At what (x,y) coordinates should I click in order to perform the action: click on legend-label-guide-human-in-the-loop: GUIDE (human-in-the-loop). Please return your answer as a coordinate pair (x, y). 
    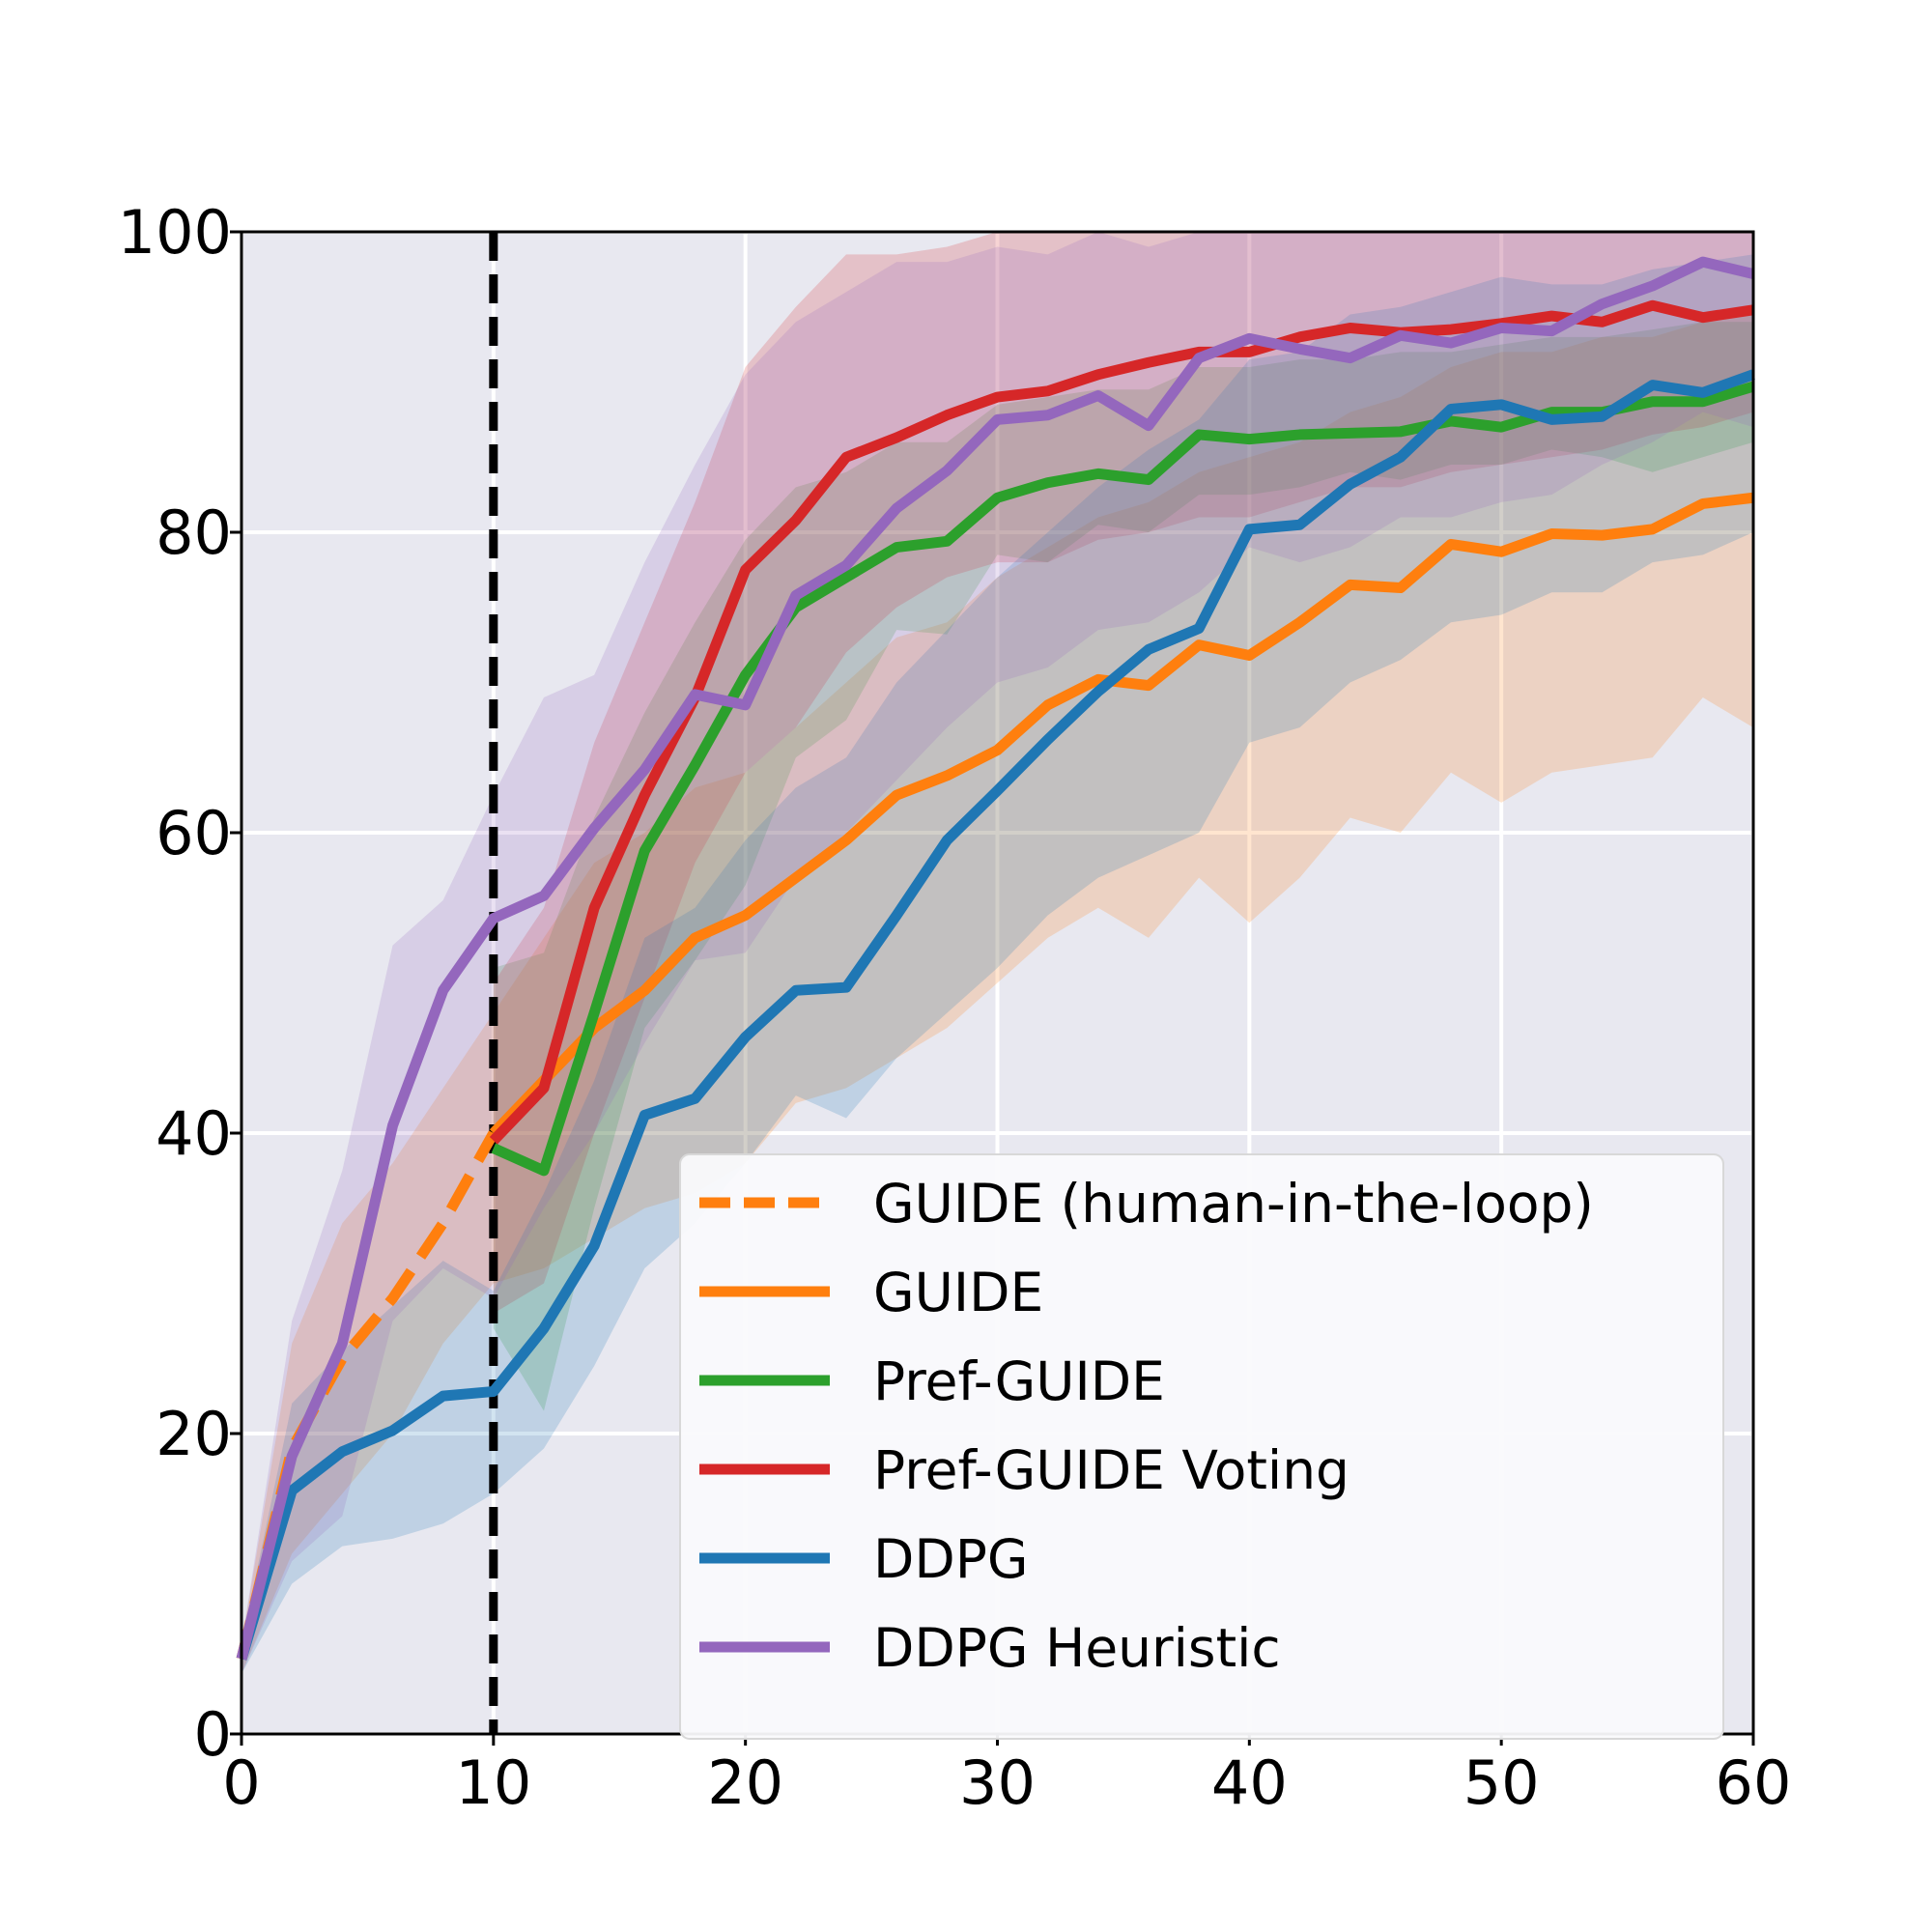
    Looking at the image, I should click on (1233, 1204).